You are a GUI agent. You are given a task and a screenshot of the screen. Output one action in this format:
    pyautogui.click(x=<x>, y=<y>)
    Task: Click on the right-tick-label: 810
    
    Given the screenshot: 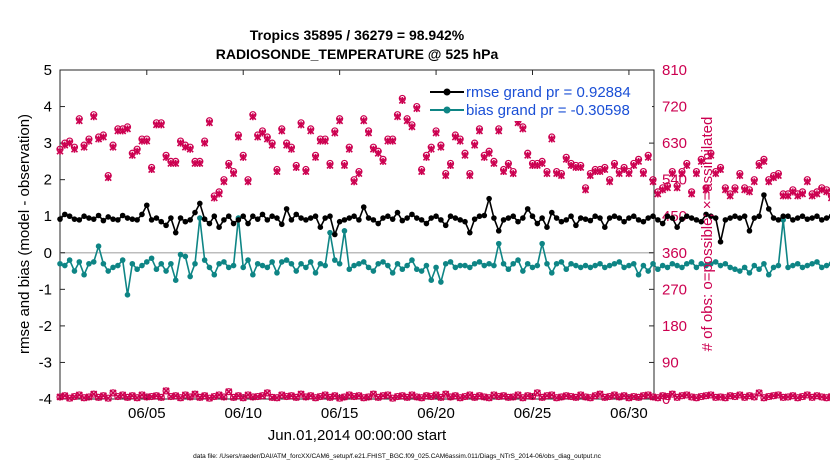 What is the action you would take?
    pyautogui.click(x=674, y=70)
    